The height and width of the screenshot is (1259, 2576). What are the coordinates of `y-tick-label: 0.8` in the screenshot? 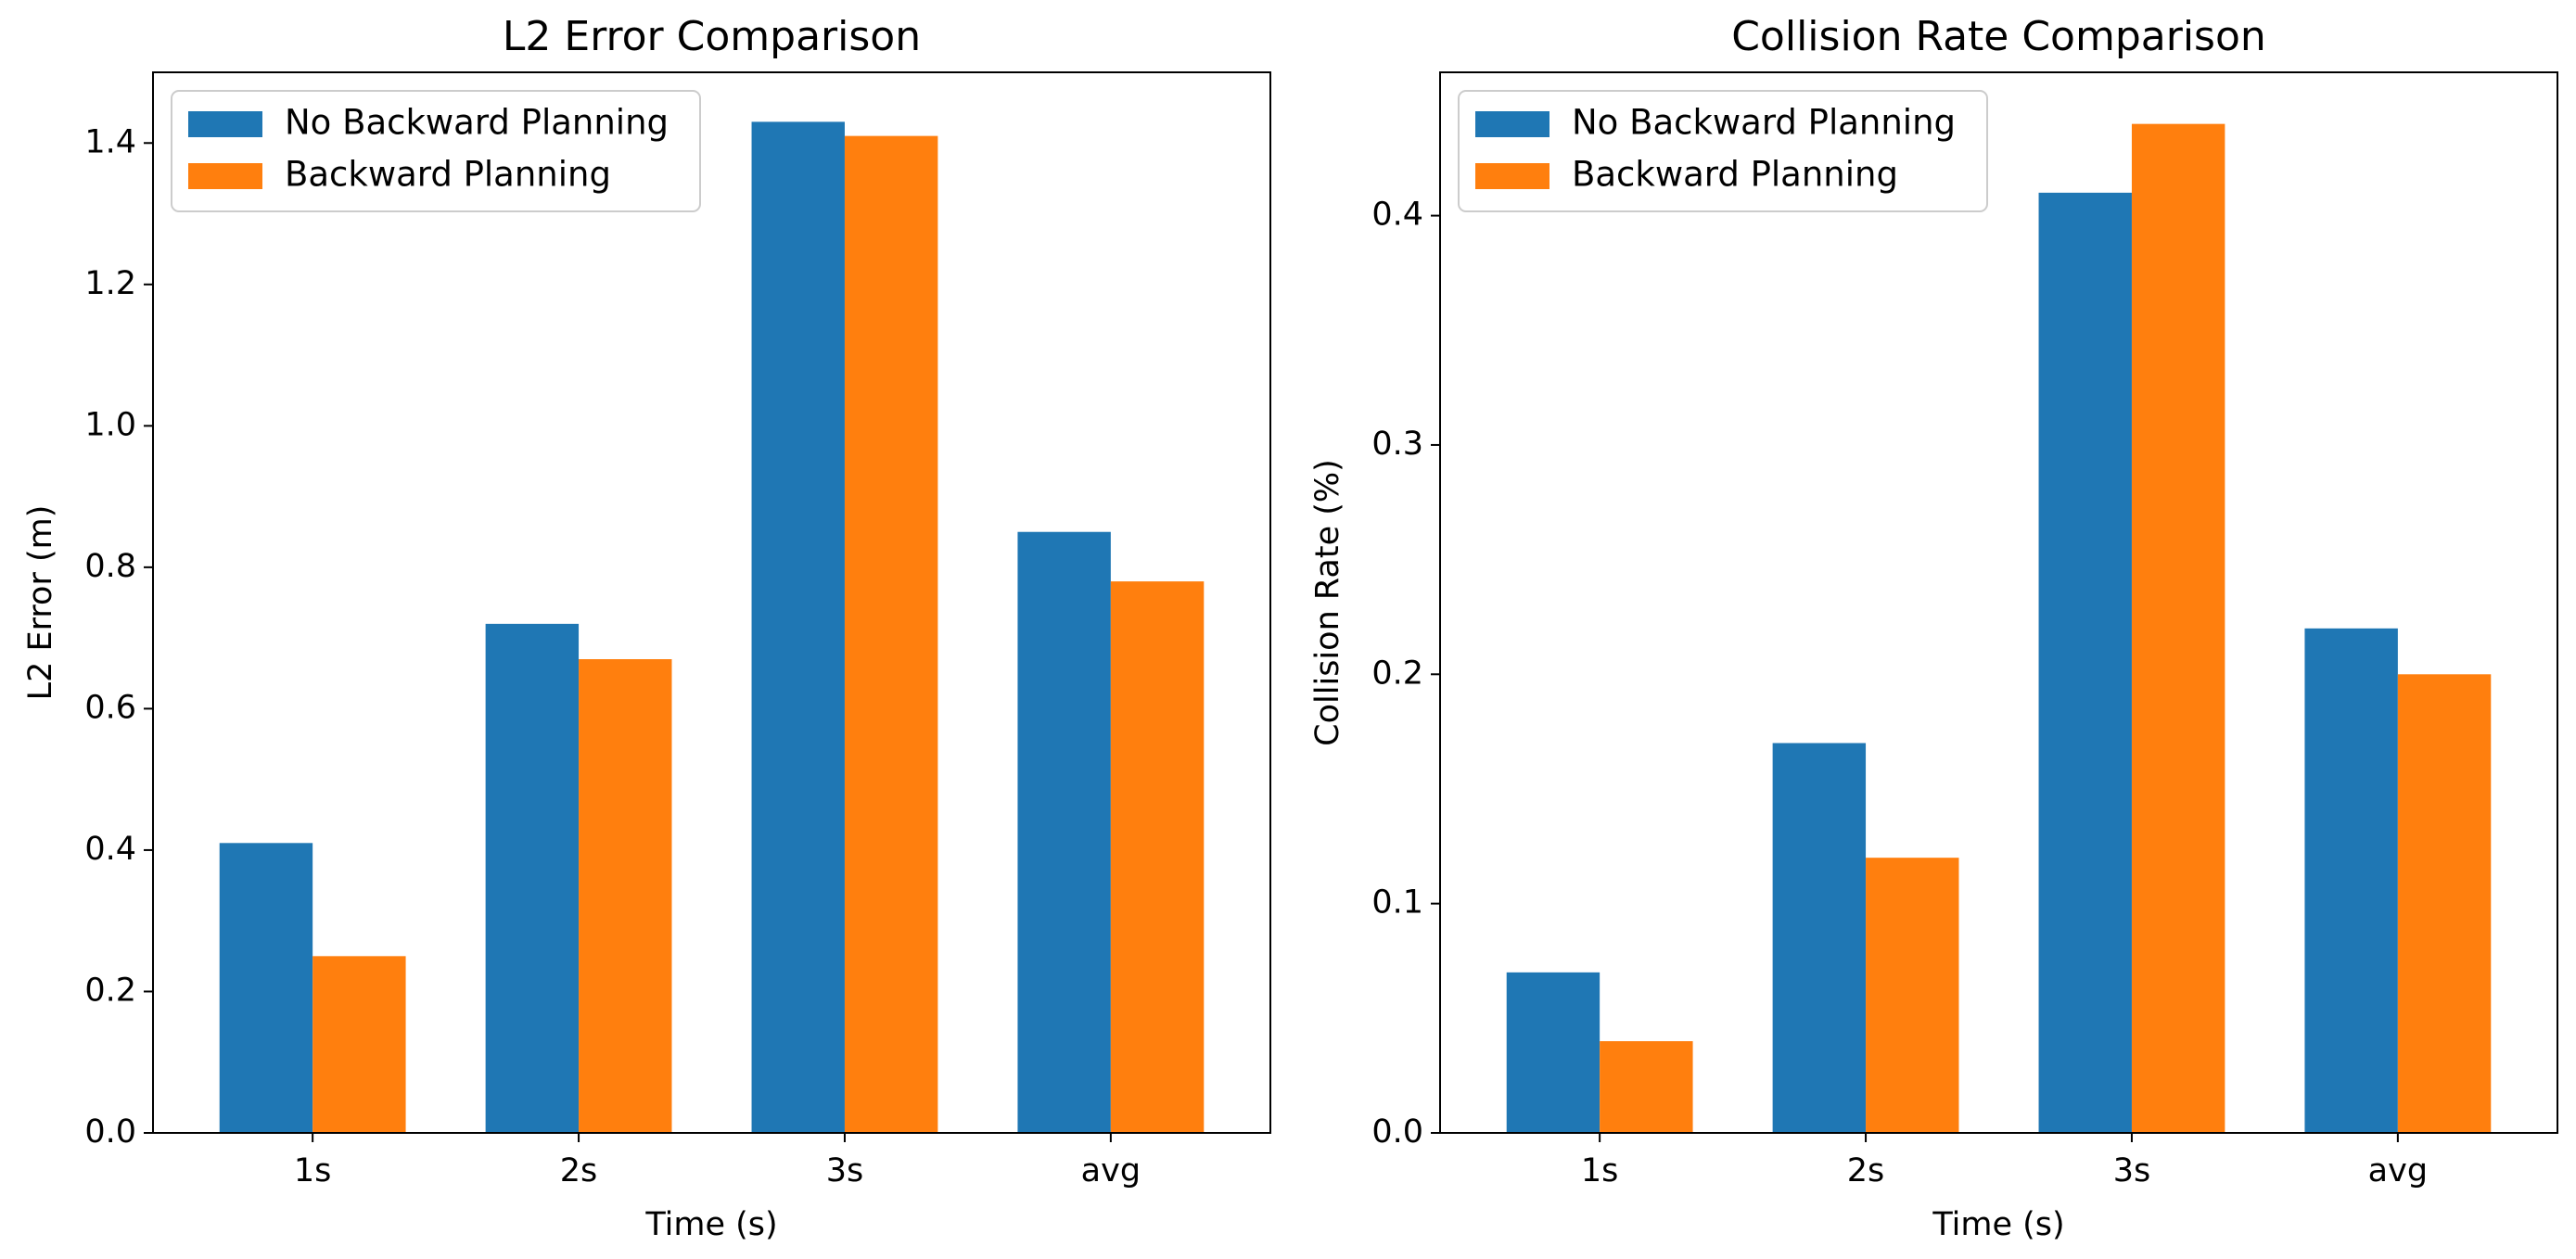 It's located at (110, 567).